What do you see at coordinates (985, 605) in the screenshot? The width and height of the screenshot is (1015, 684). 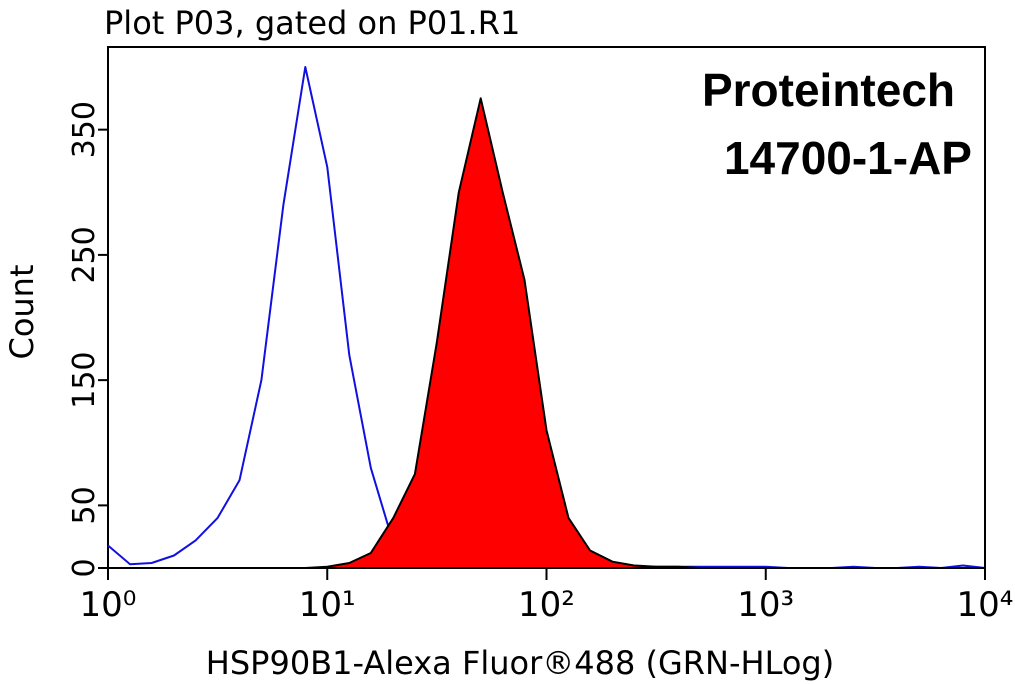 I see `x-tick-label: 10⁴` at bounding box center [985, 605].